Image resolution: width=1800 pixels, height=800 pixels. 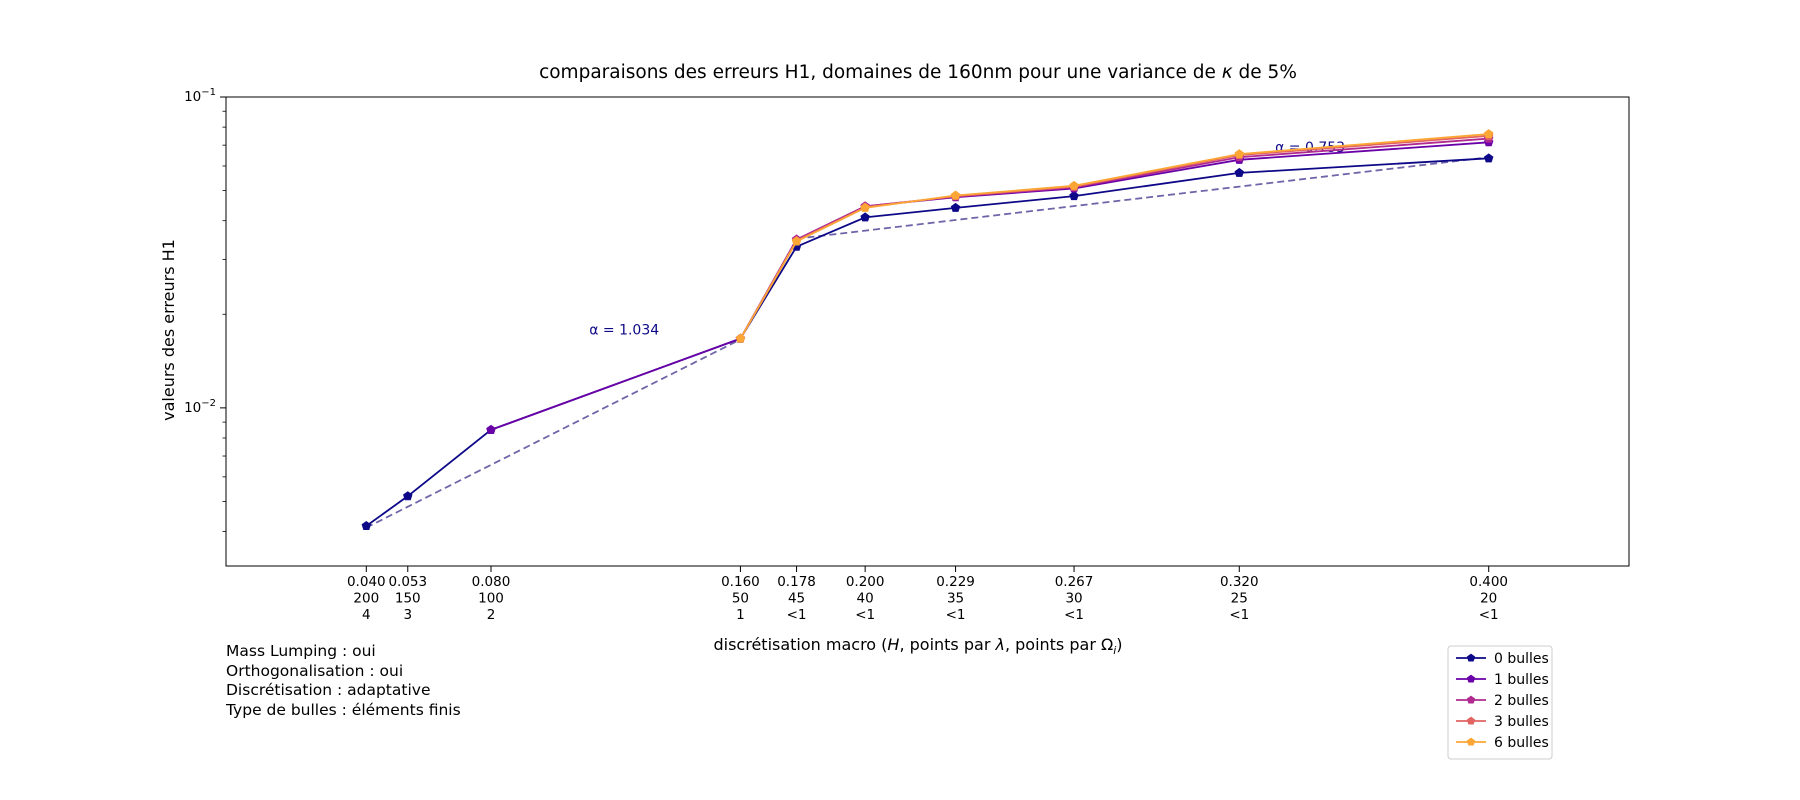 I want to click on x-tick-label: 20, so click(x=1488, y=599).